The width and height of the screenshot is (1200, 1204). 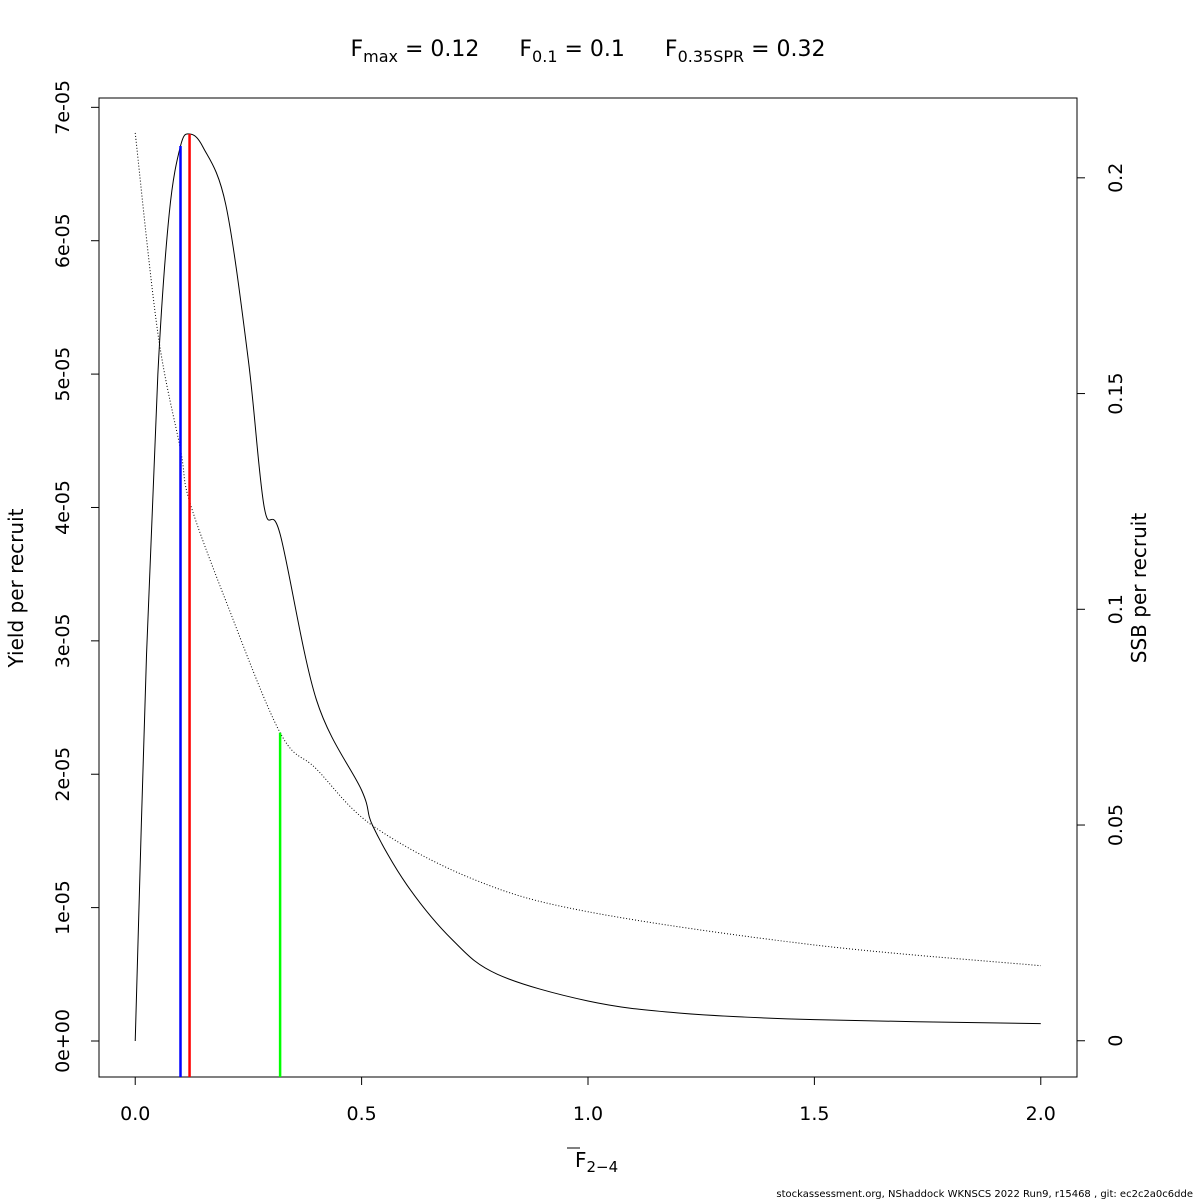 I want to click on x-tick-label: 0.5, so click(x=362, y=1114).